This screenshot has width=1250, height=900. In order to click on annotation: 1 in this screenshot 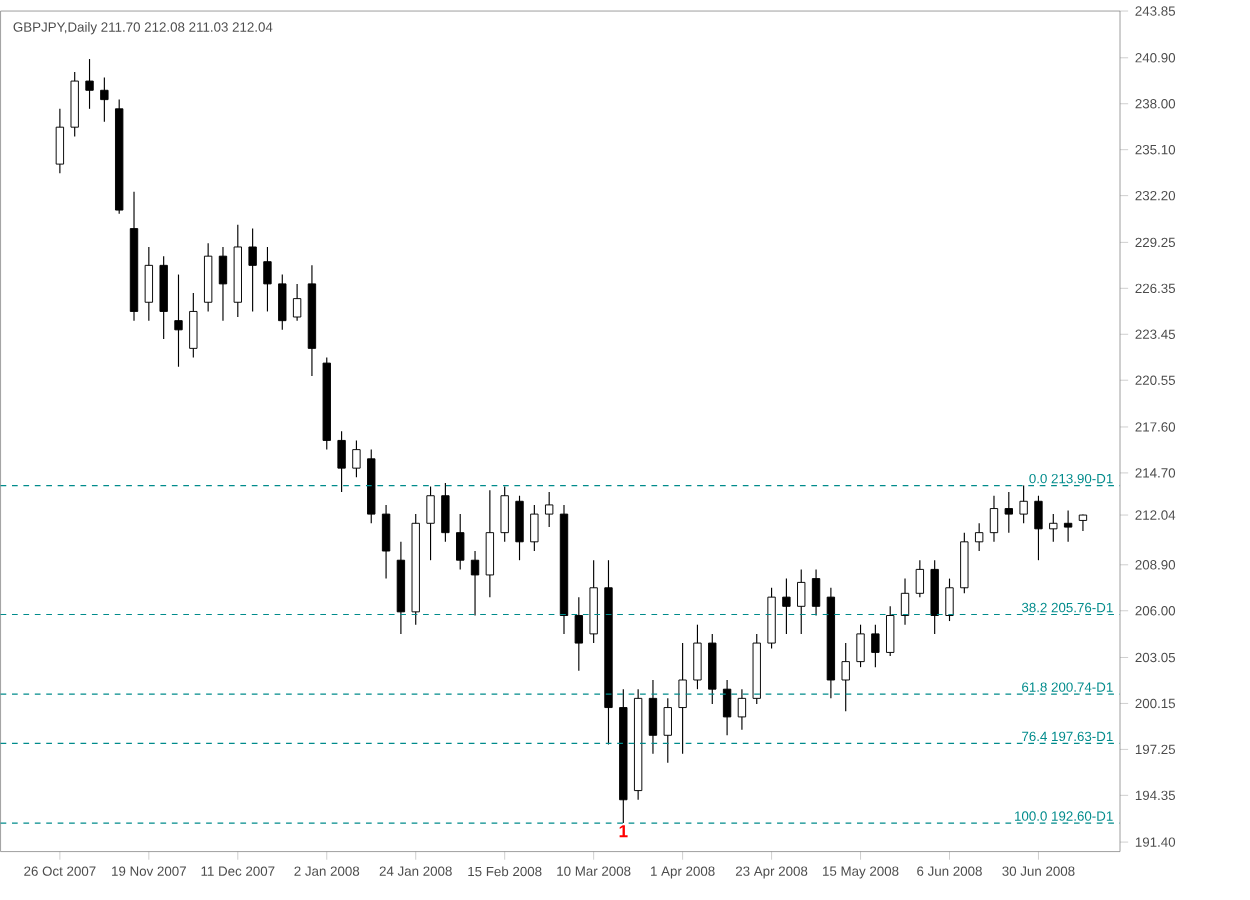, I will do `click(623, 831)`.